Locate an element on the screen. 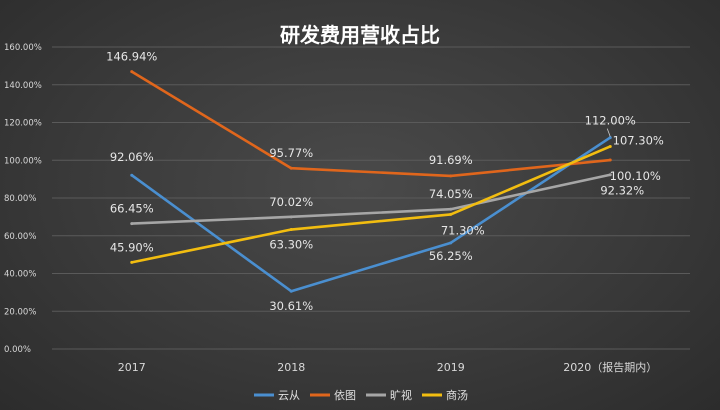  legend-label: 依图 is located at coordinates (345, 395).